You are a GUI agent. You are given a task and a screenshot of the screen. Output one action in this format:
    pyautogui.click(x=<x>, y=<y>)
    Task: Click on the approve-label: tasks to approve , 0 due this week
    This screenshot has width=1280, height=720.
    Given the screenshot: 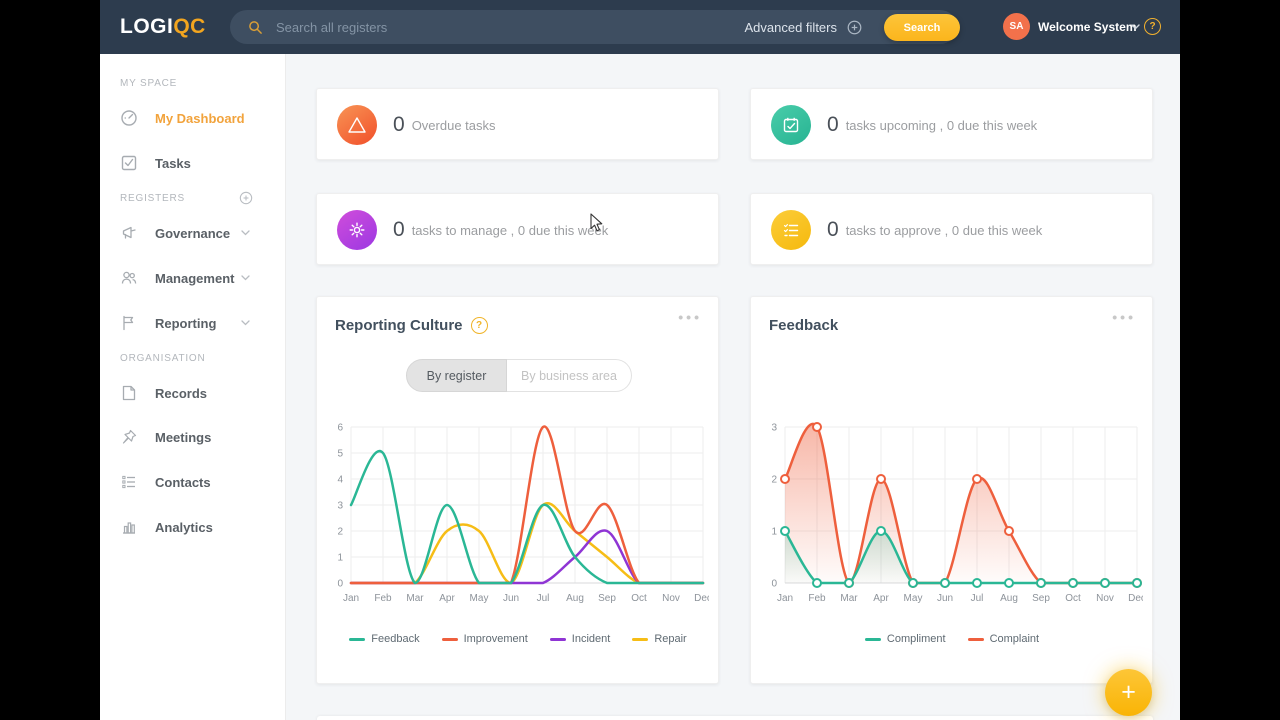 What is the action you would take?
    pyautogui.click(x=944, y=230)
    